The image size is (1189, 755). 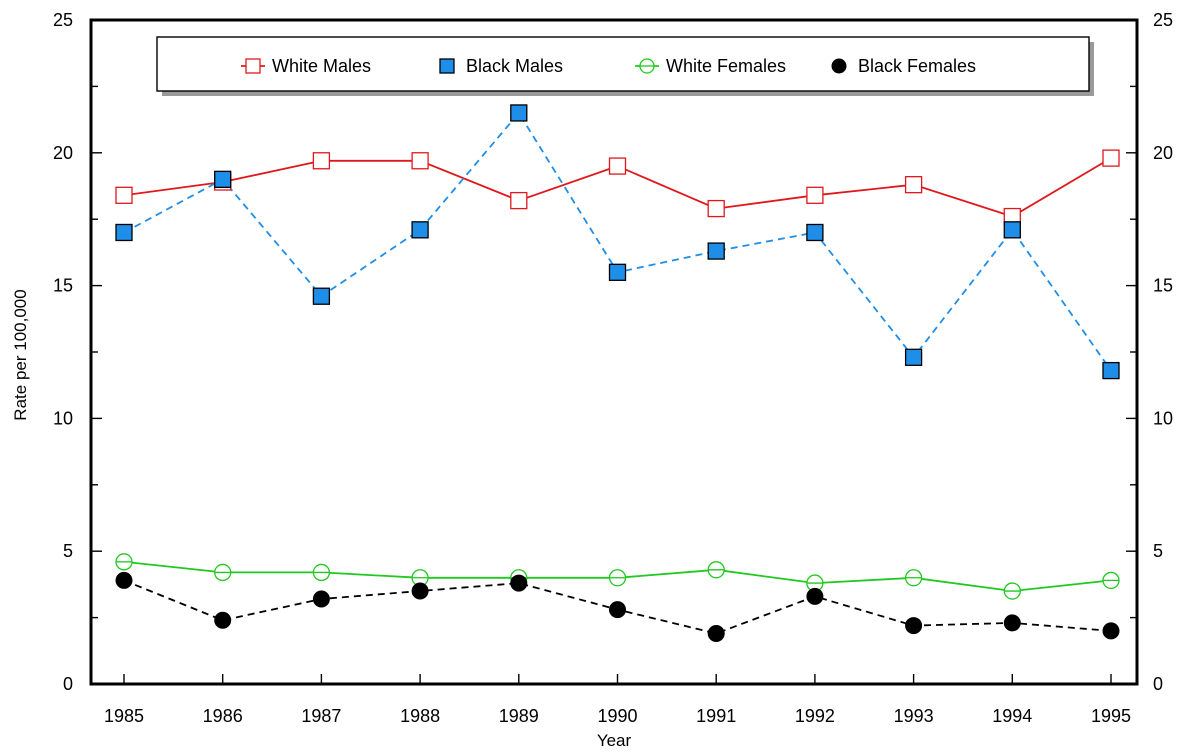 I want to click on legend-white-males-marker, so click(x=253, y=66).